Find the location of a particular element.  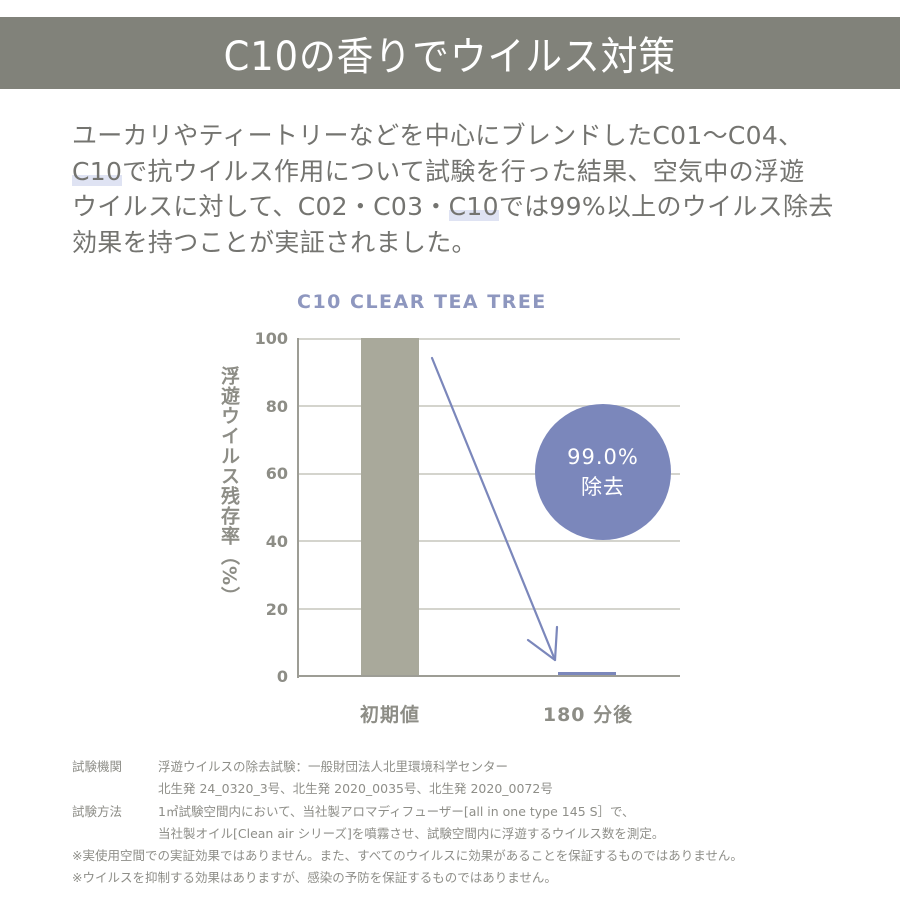

intro-line: 効果を持つことが実証されました。 is located at coordinates (274, 242).